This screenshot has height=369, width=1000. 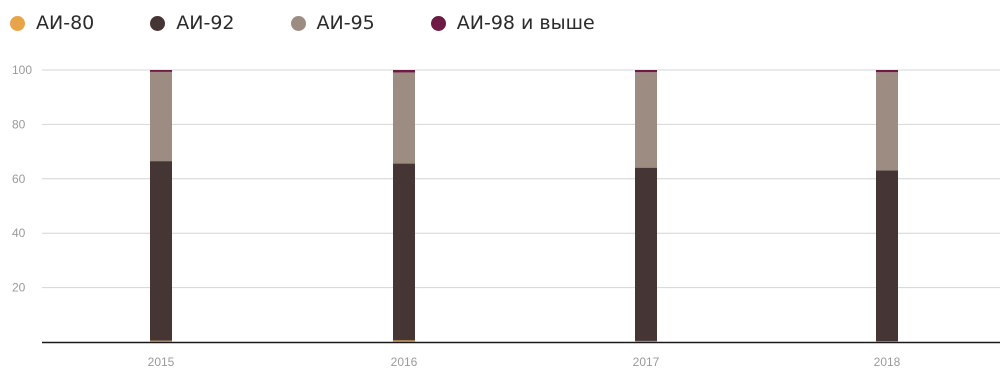 I want to click on chart-legend: АИ-80 АИ-92 АИ-95 АИ-98 и выше, so click(x=330, y=23).